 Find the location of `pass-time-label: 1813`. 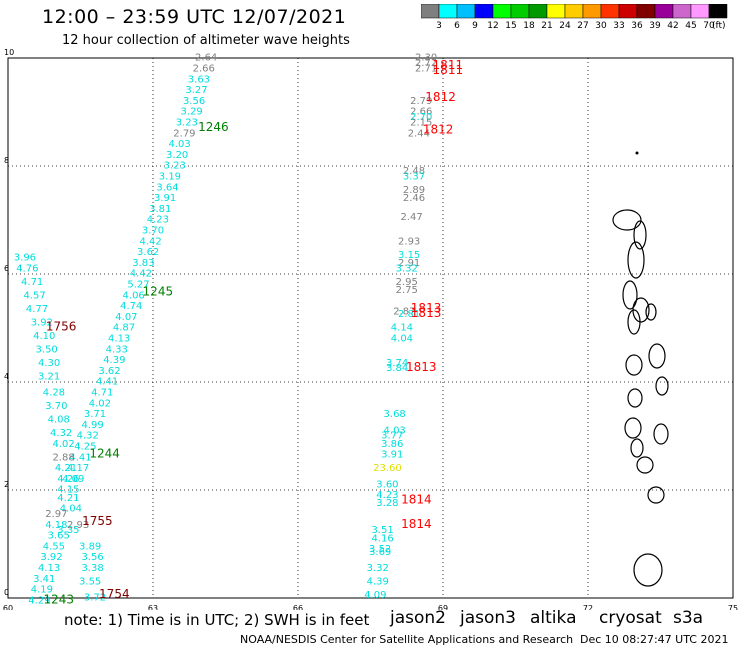

pass-time-label: 1813 is located at coordinates (421, 367).